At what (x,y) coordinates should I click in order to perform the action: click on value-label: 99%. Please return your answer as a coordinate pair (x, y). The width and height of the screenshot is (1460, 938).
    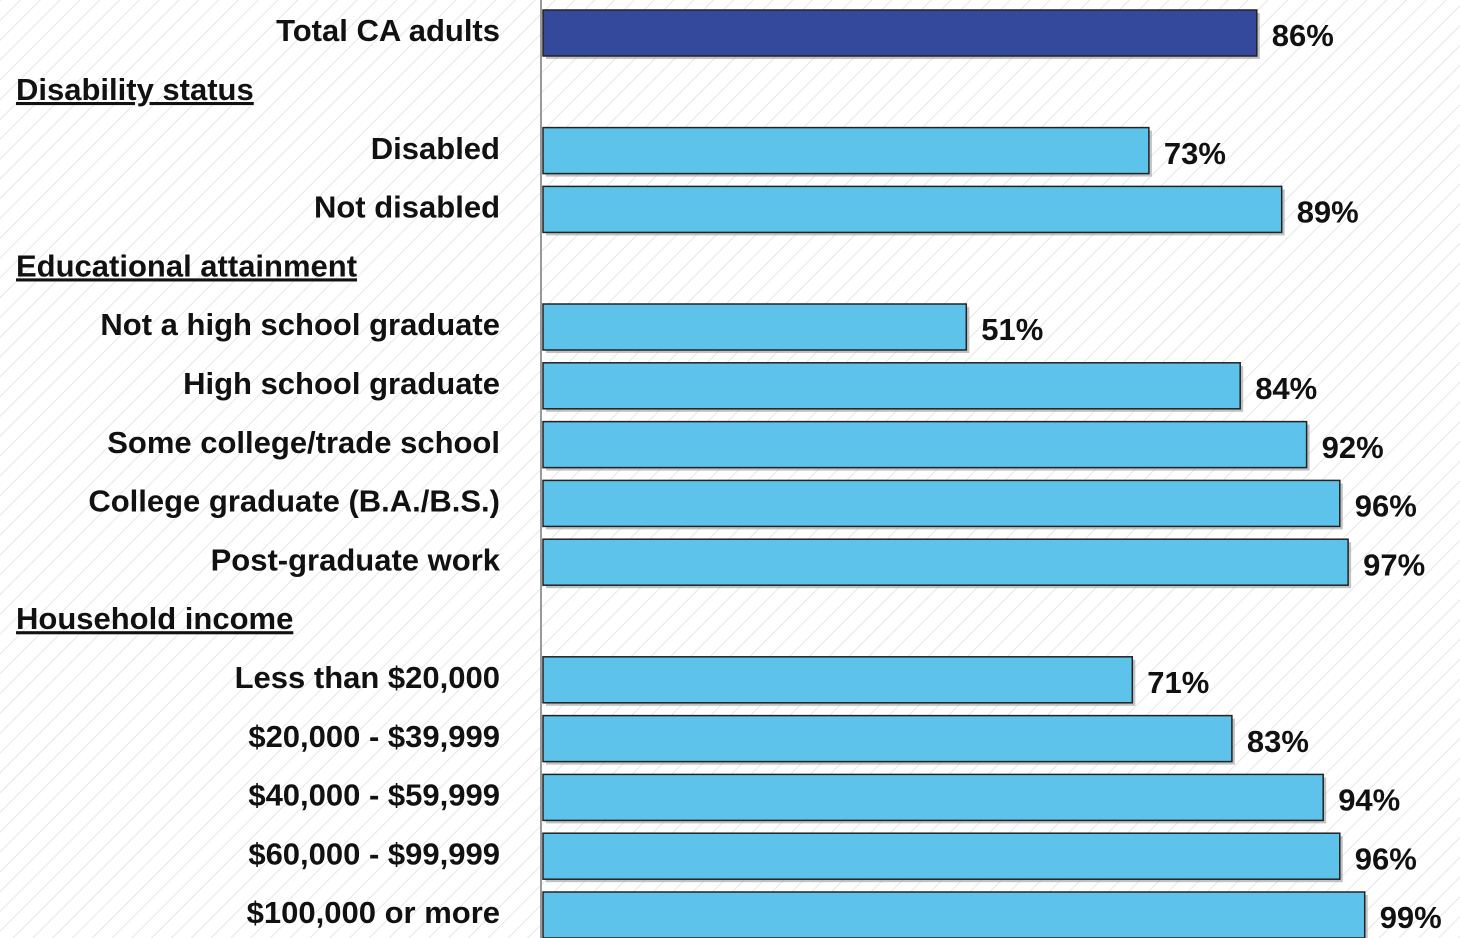
    Looking at the image, I should click on (1411, 917).